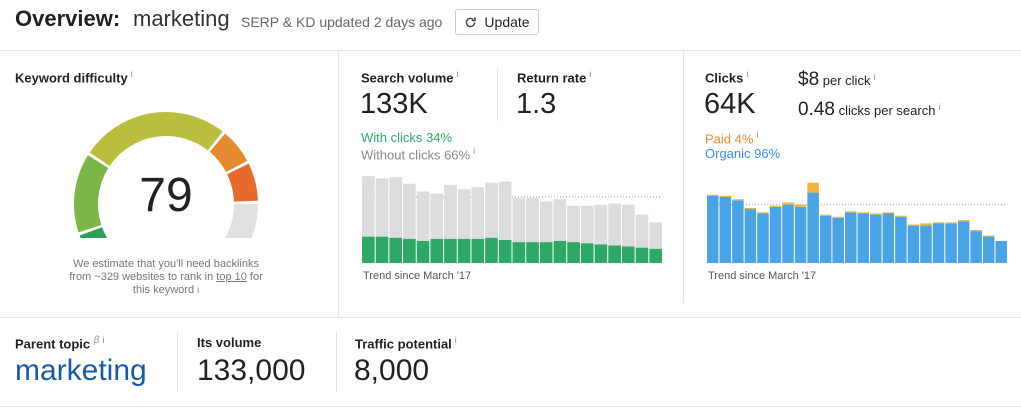 This screenshot has width=1021, height=411. What do you see at coordinates (762, 276) in the screenshot?
I see `clicks-trend-label: Trend since March '17` at bounding box center [762, 276].